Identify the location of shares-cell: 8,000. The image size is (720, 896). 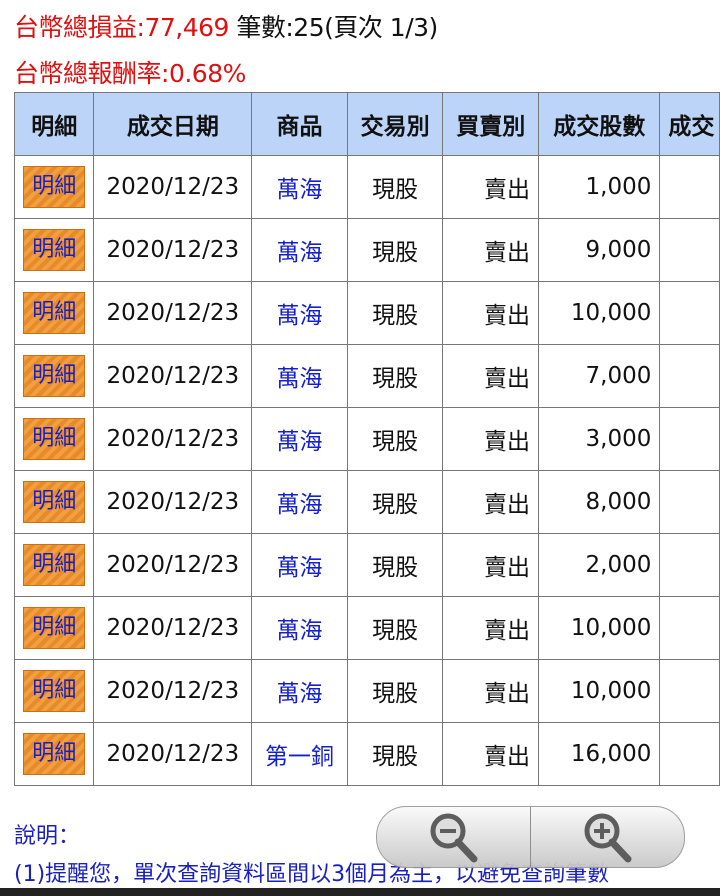
(599, 502).